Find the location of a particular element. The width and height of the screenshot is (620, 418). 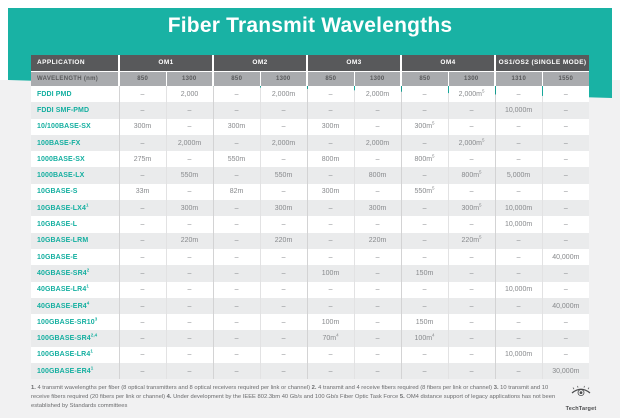

table-row: 10GBASE-LRM –220m –220m –220m –220m5– – is located at coordinates (310, 240).